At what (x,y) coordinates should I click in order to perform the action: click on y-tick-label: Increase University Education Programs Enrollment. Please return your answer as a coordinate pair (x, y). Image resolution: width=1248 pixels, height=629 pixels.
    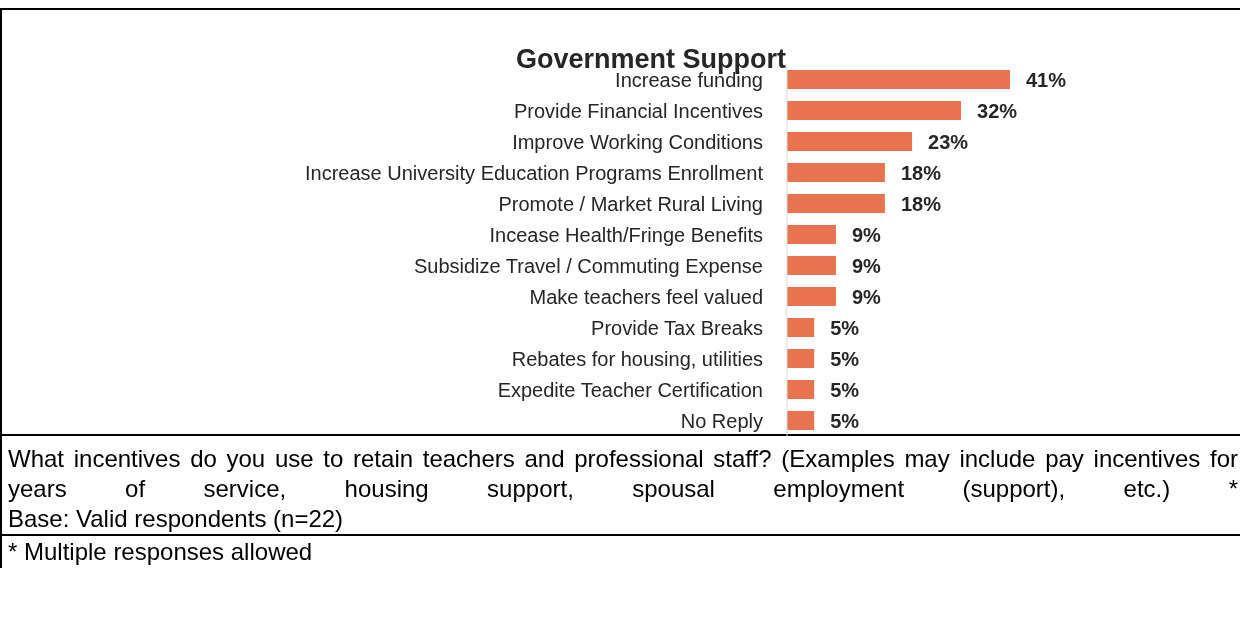
    Looking at the image, I should click on (534, 172).